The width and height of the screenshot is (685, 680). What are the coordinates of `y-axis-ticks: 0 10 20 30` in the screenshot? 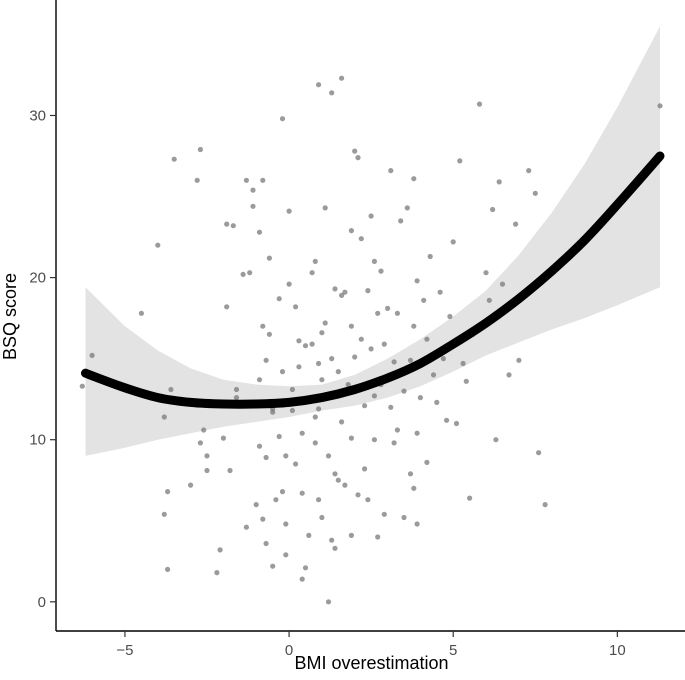 It's located at (42, 359).